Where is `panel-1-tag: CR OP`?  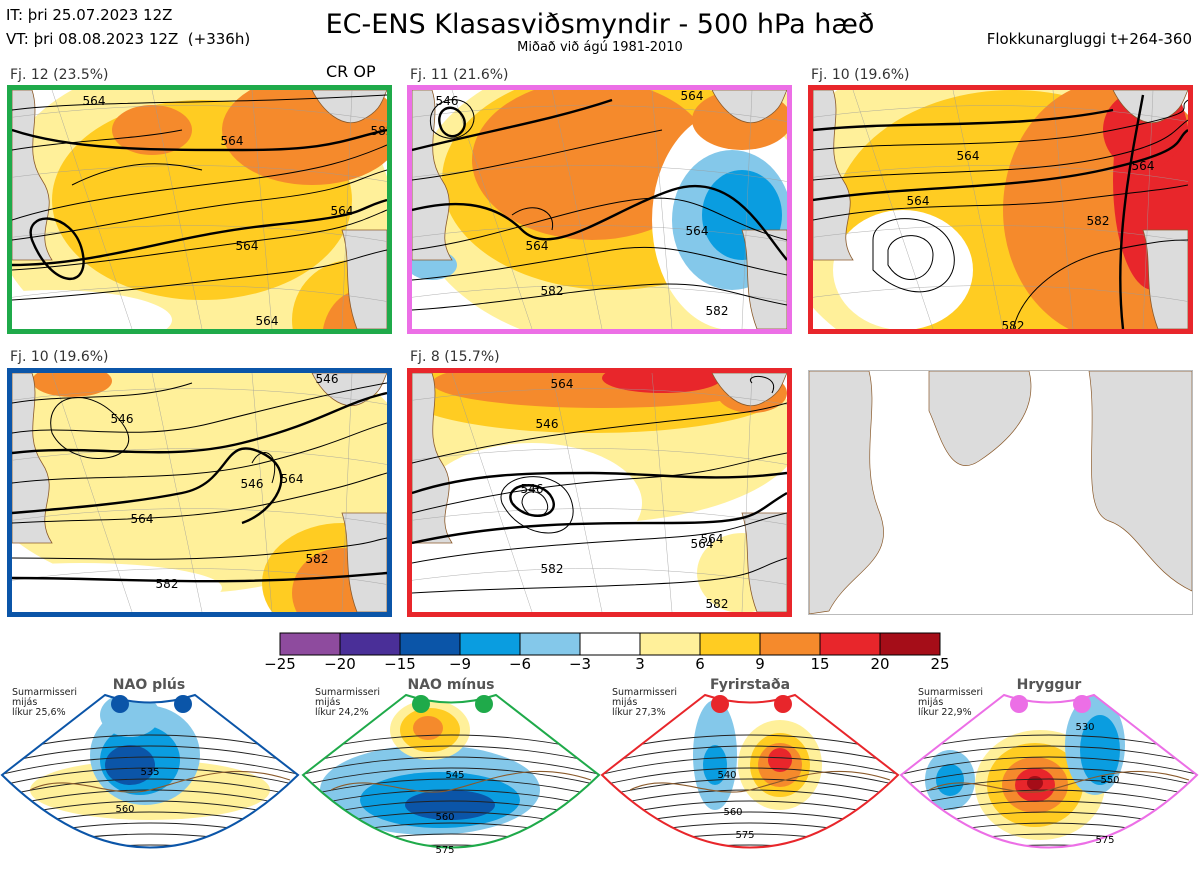 panel-1-tag: CR OP is located at coordinates (351, 71).